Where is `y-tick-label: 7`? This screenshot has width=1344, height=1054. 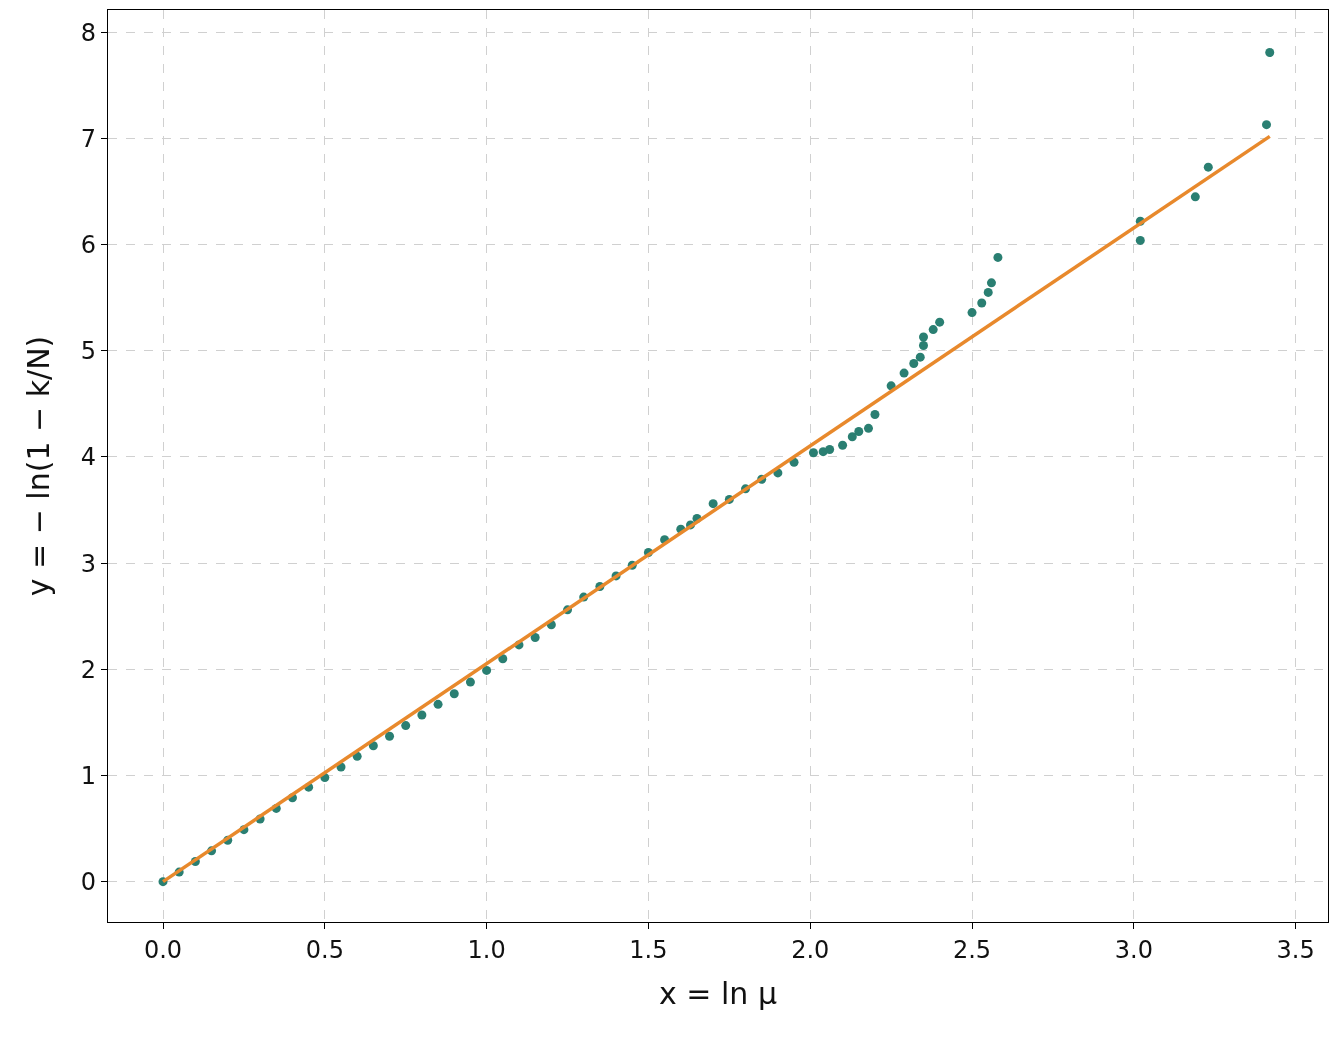 y-tick-label: 7 is located at coordinates (88, 138).